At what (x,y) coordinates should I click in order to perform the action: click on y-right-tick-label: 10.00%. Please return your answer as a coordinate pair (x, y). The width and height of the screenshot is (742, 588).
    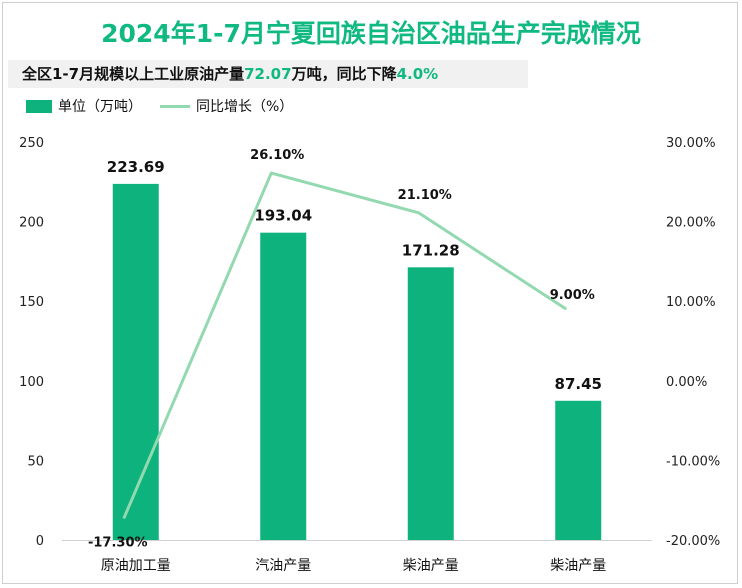
    Looking at the image, I should click on (691, 302).